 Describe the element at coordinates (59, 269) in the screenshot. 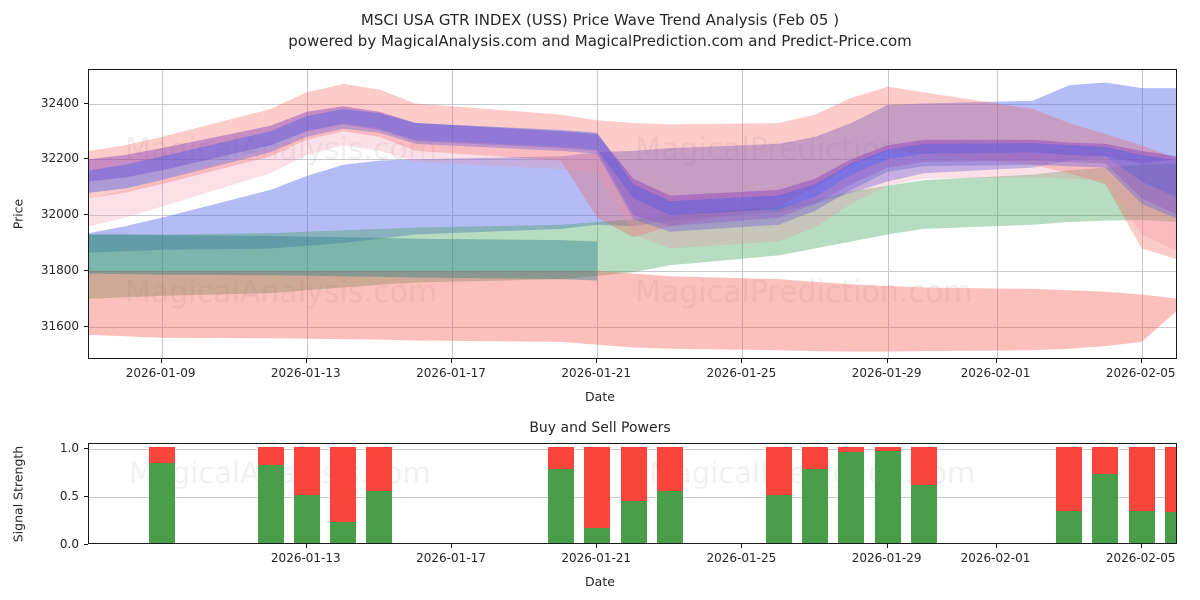

I see `y-tick-label: 31800` at that location.